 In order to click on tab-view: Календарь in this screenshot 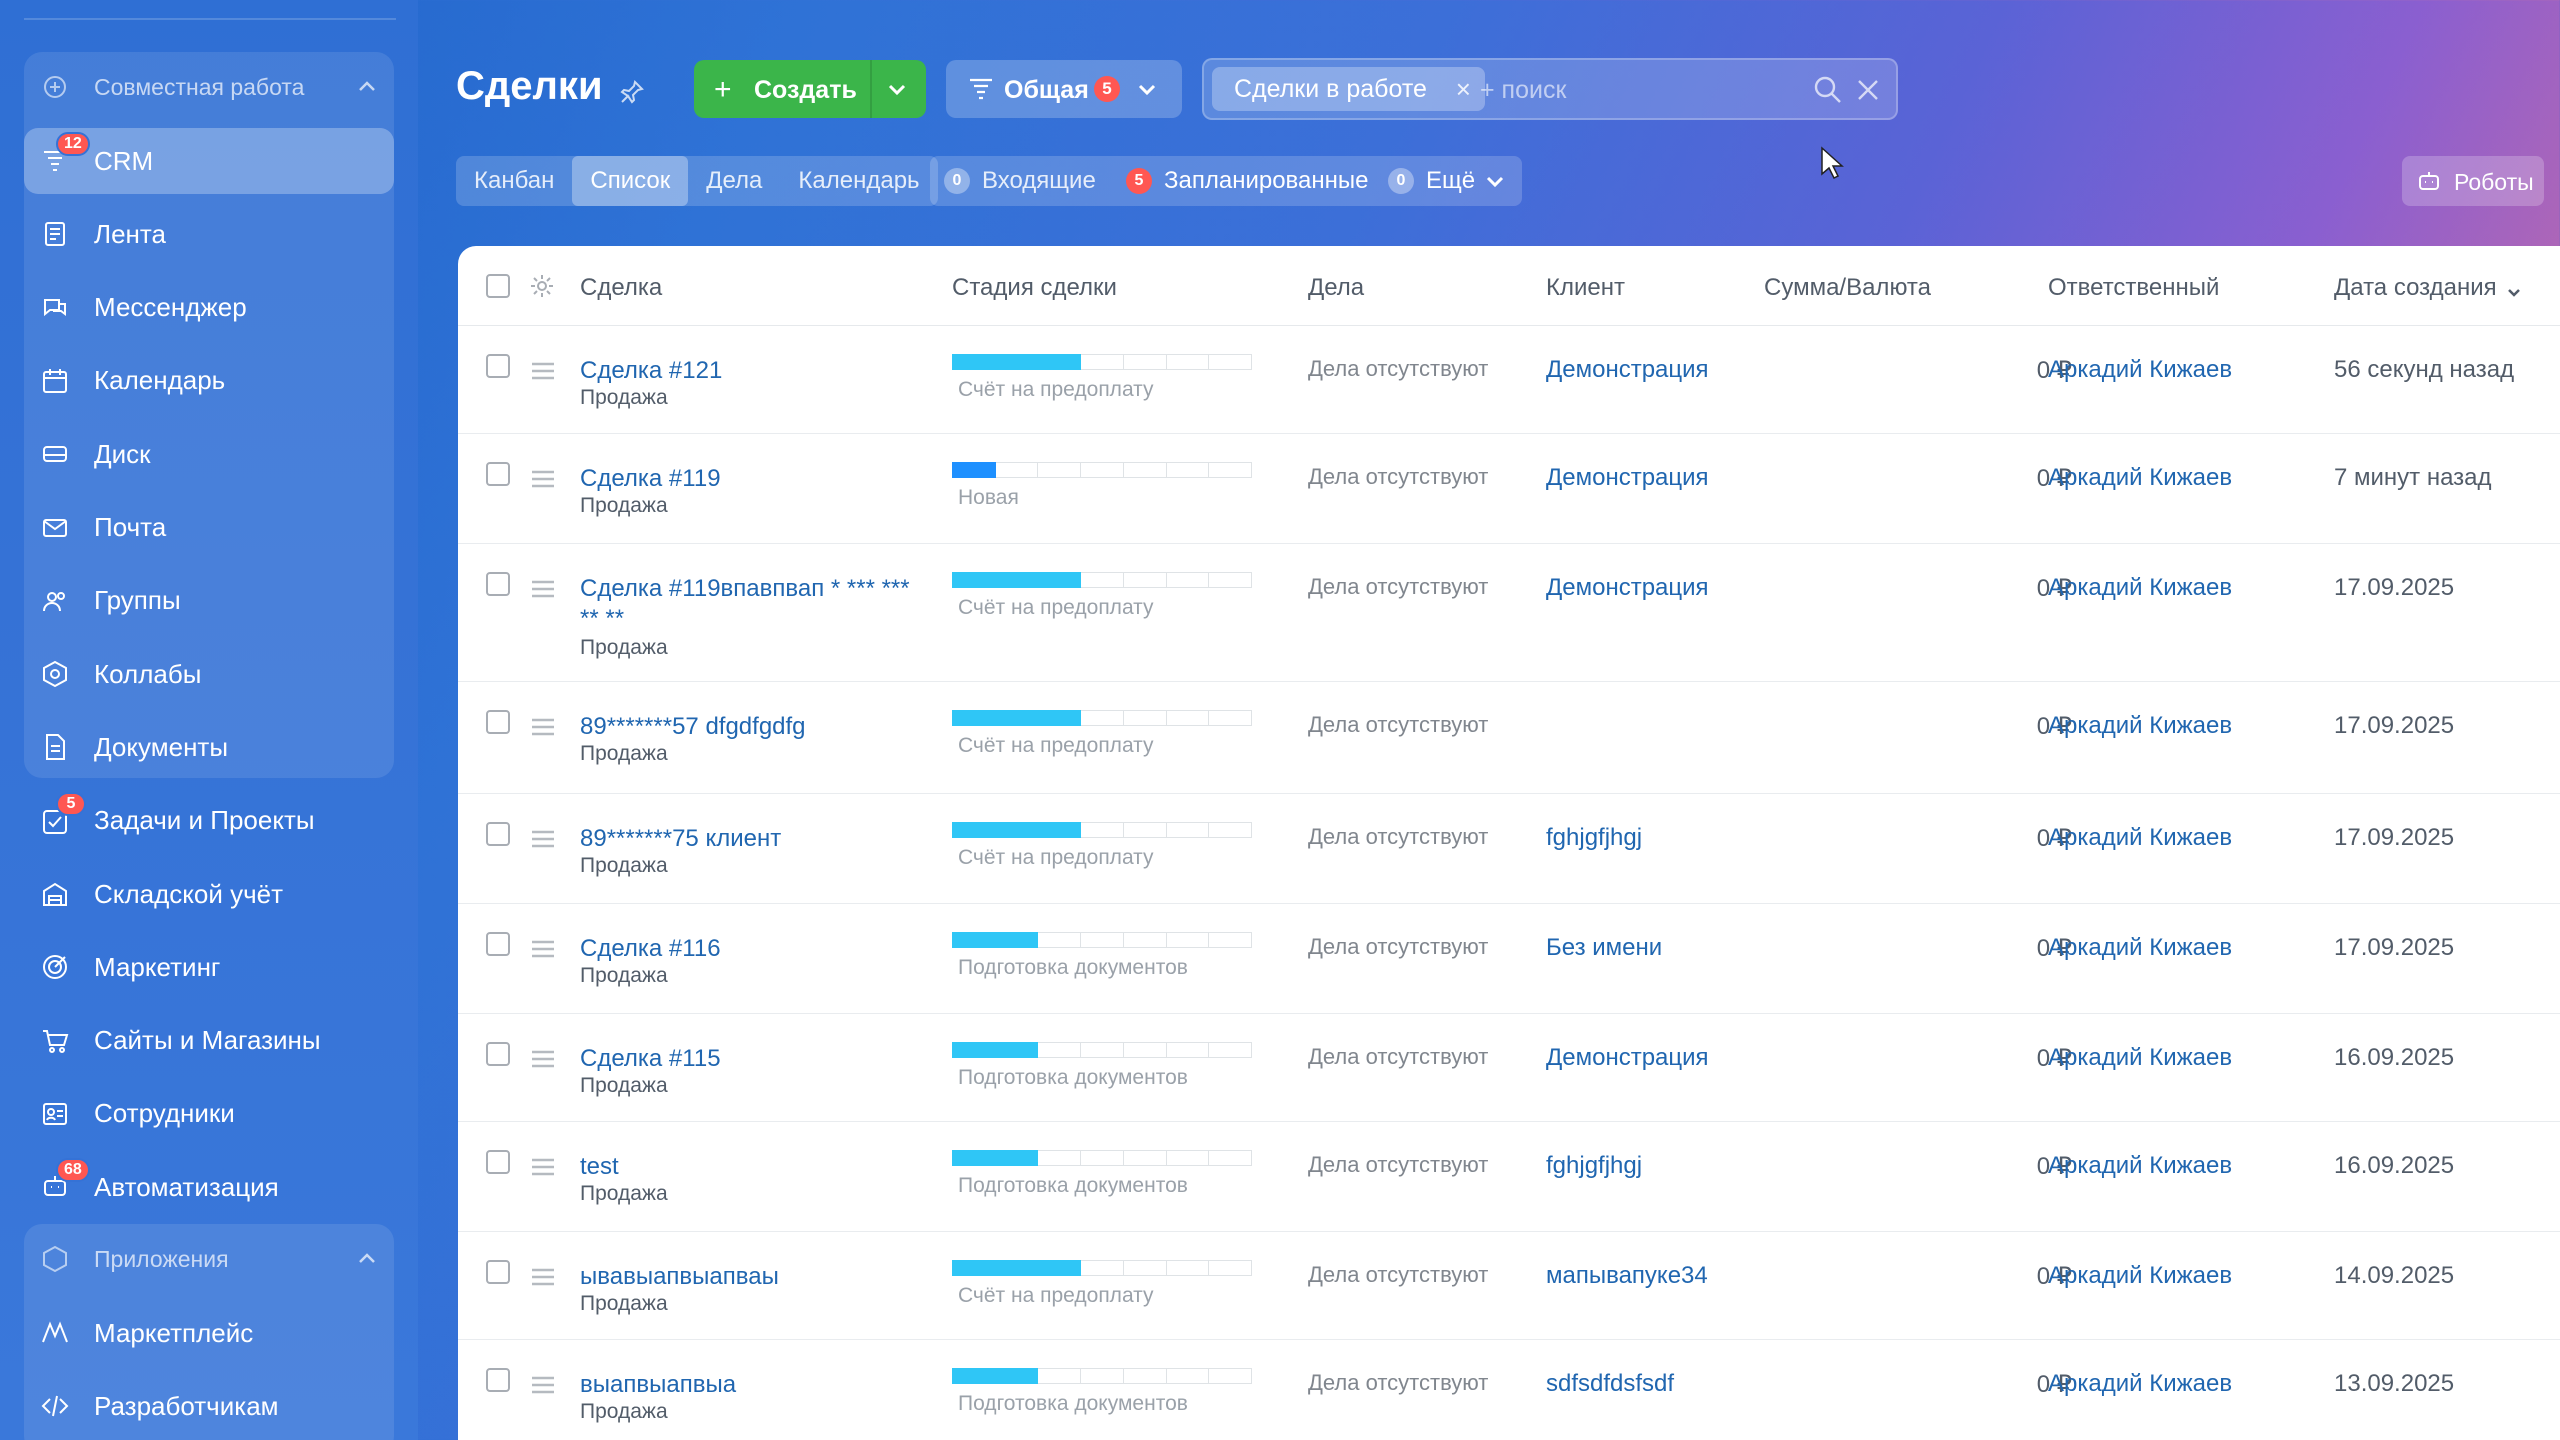, I will do `click(859, 180)`.